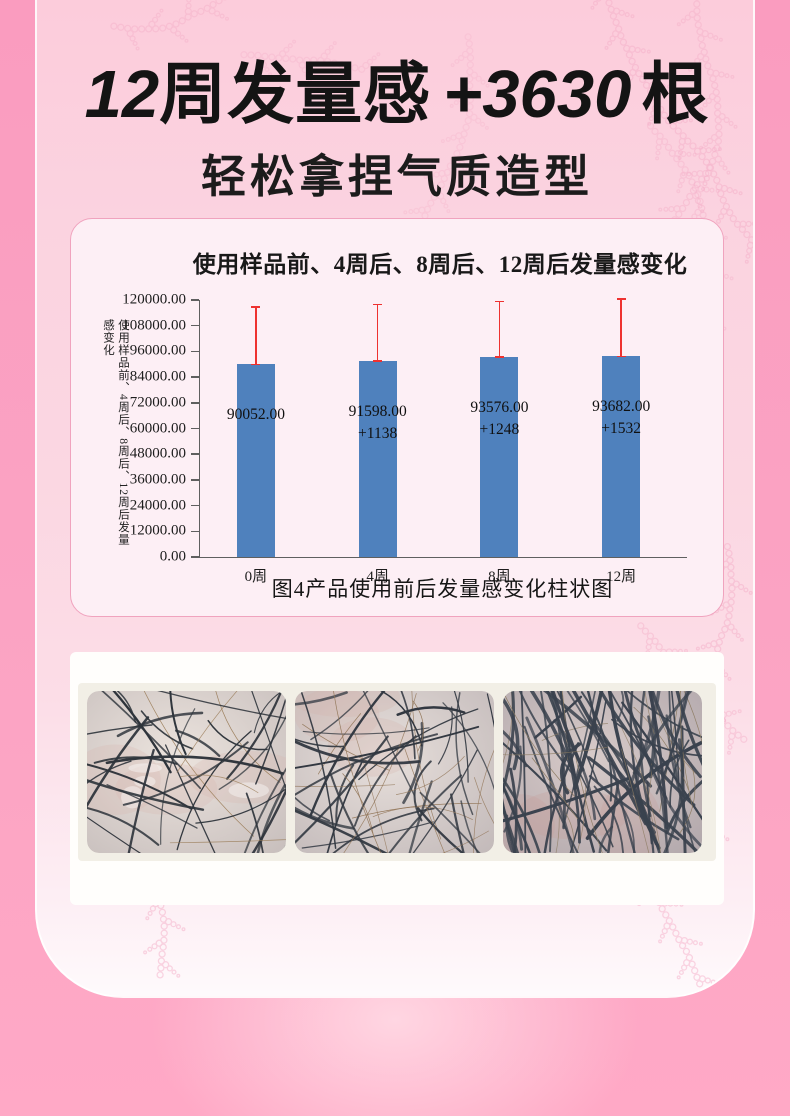  What do you see at coordinates (157, 428) in the screenshot?
I see `y-tick-label: 60000.00` at bounding box center [157, 428].